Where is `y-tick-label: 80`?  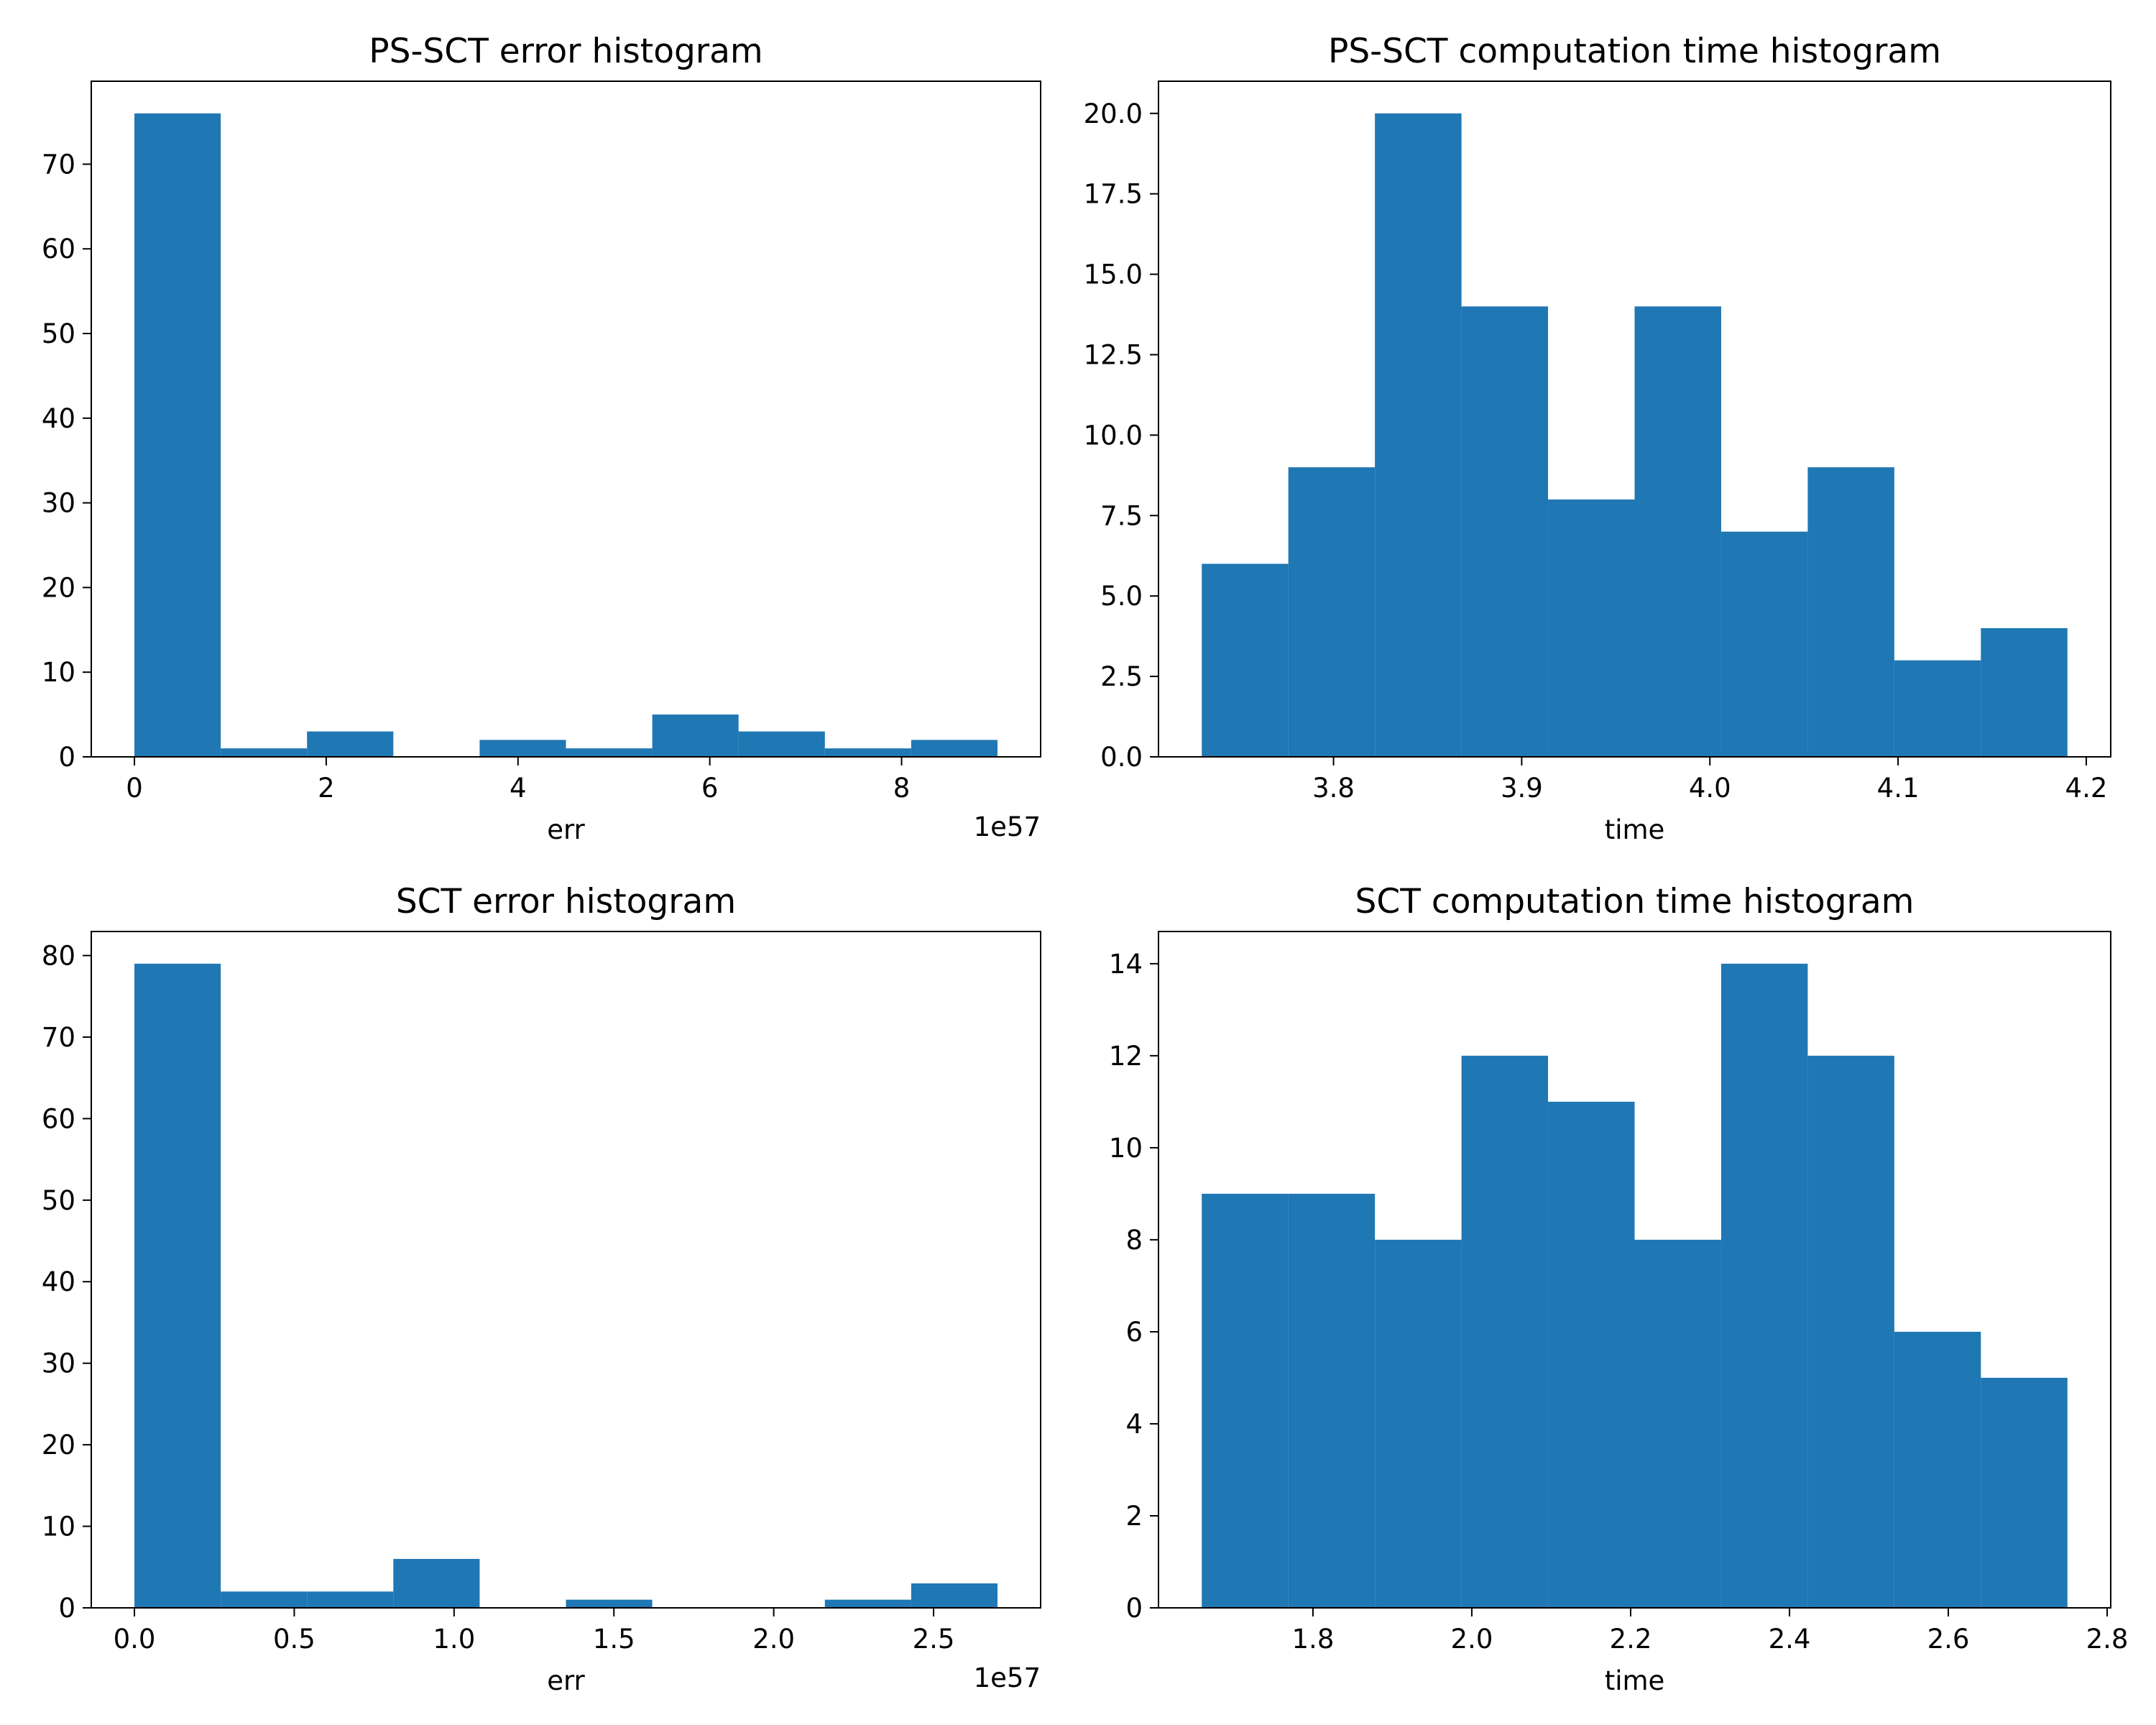 y-tick-label: 80 is located at coordinates (59, 955).